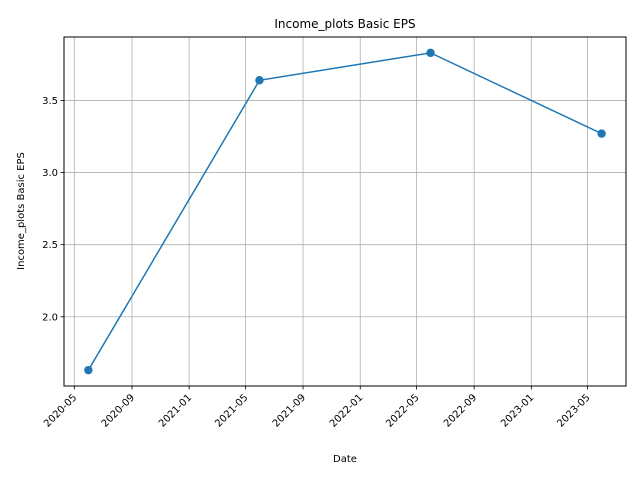 Image resolution: width=640 pixels, height=480 pixels. What do you see at coordinates (50, 101) in the screenshot?
I see `y-tick-label: 3.5` at bounding box center [50, 101].